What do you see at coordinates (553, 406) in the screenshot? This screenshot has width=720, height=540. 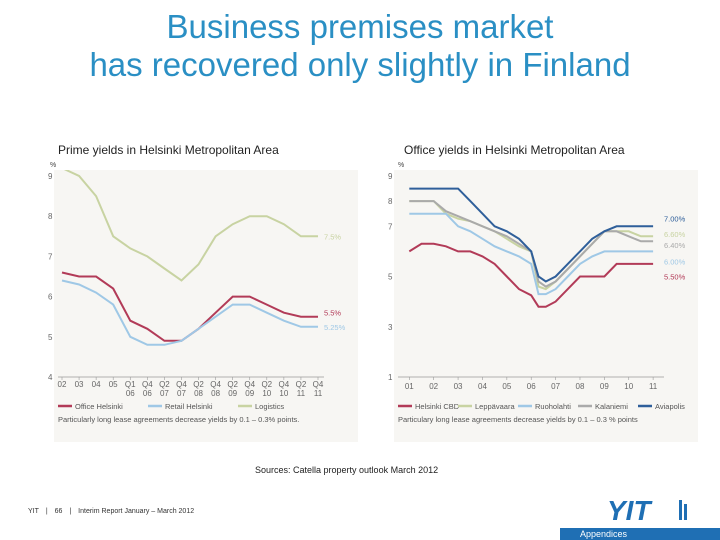 I see `legend-label: Ruoholahti` at bounding box center [553, 406].